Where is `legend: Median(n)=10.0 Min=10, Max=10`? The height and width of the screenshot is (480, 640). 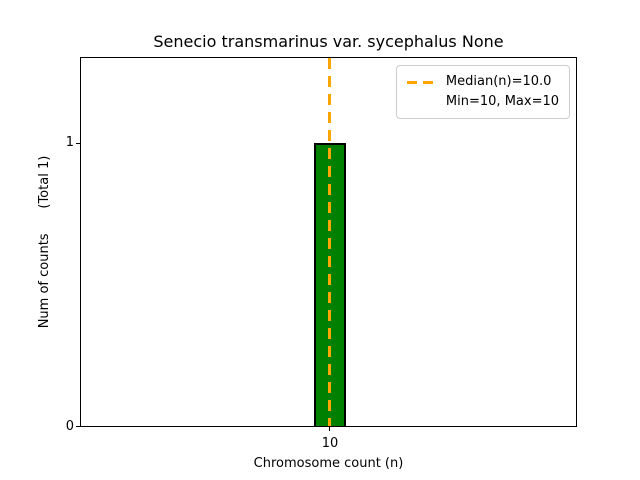 legend: Median(n)=10.0 Min=10, Max=10 is located at coordinates (482, 92).